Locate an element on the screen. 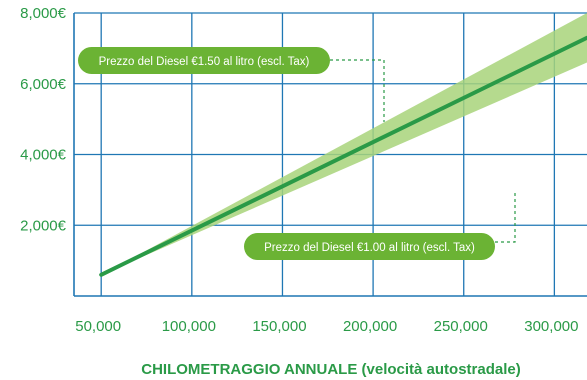  x-tick-label: 300,000 is located at coordinates (551, 326).